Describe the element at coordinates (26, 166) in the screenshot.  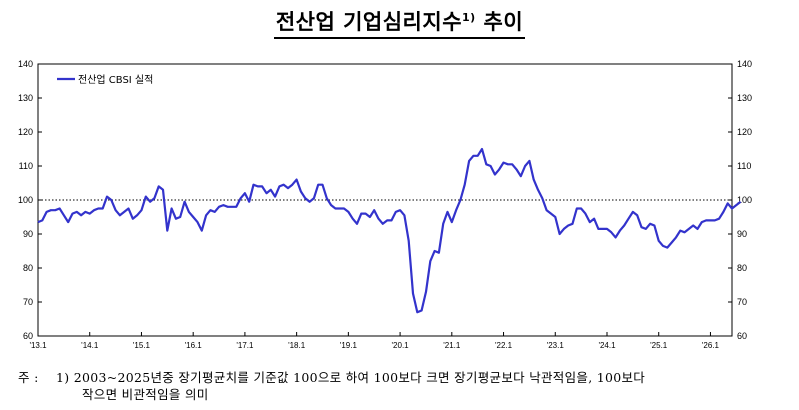
I see `y-tick-label-left: 110` at that location.